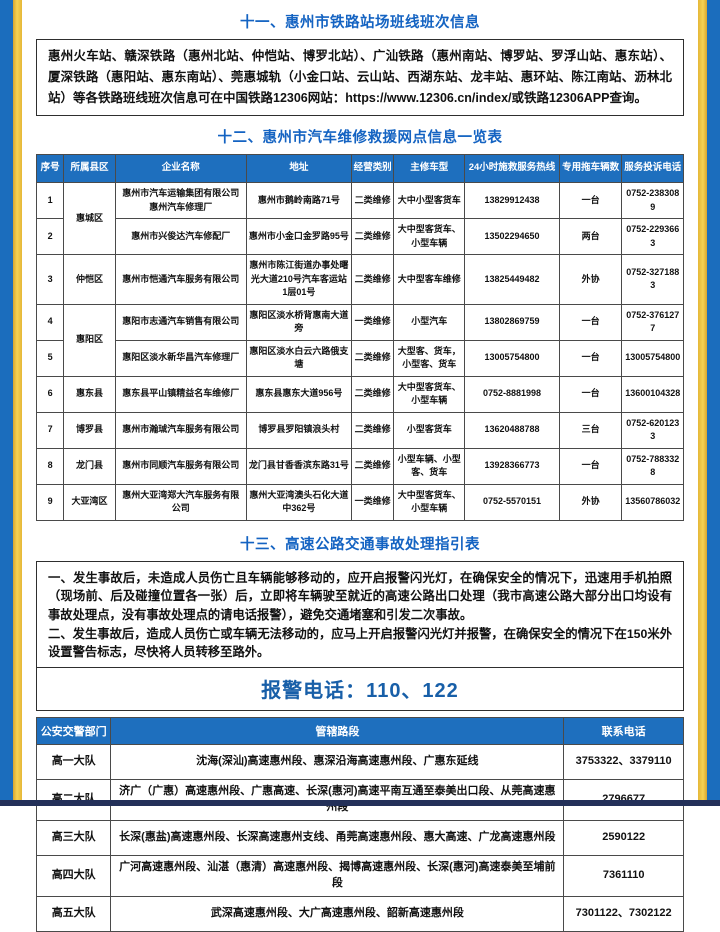  I want to click on cell-vehicle-type: 大中型客车维修, so click(429, 279).